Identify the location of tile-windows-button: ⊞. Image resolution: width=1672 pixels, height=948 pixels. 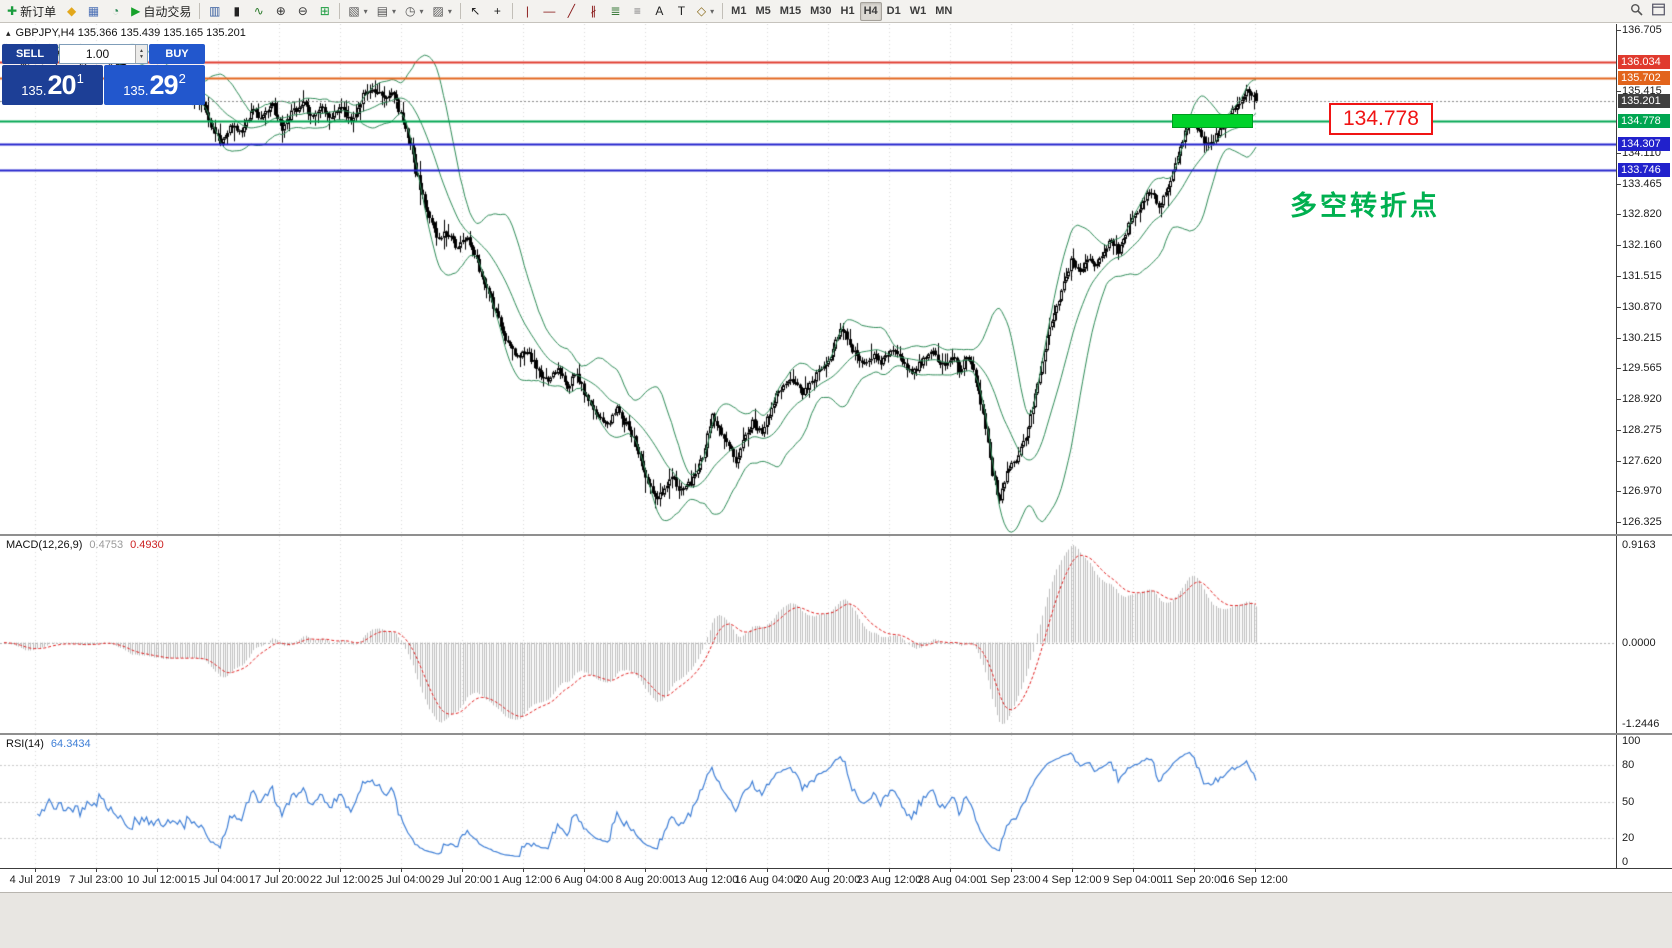
(324, 11).